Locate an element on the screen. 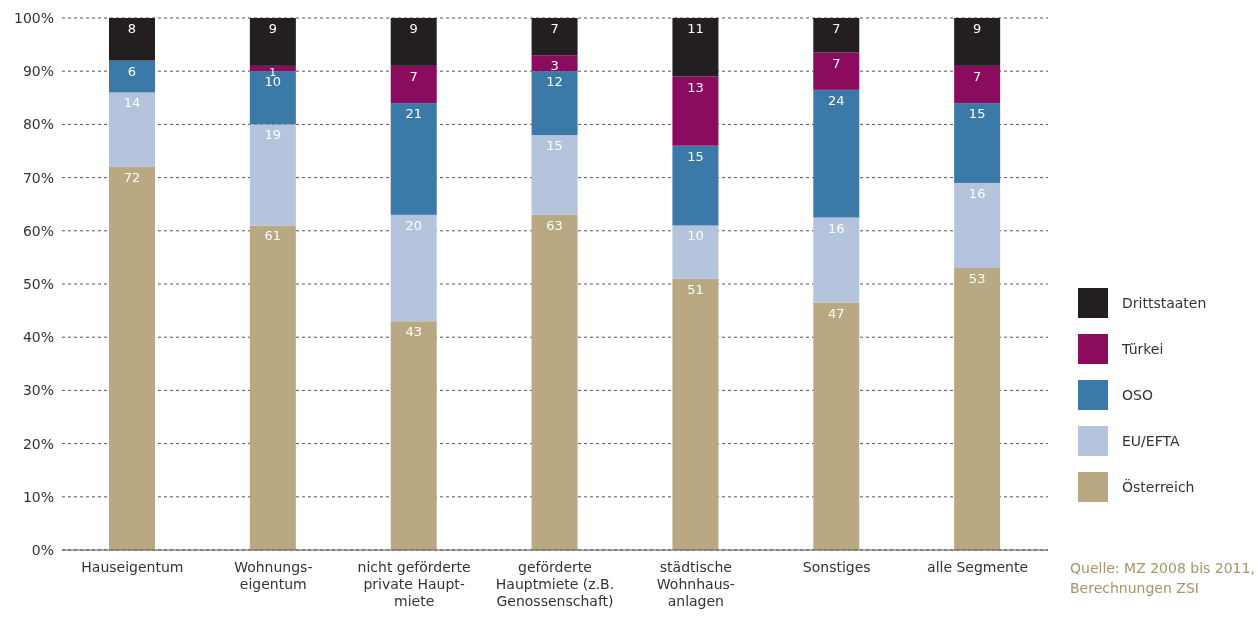  y-tick-label: 30% is located at coordinates (38, 390).